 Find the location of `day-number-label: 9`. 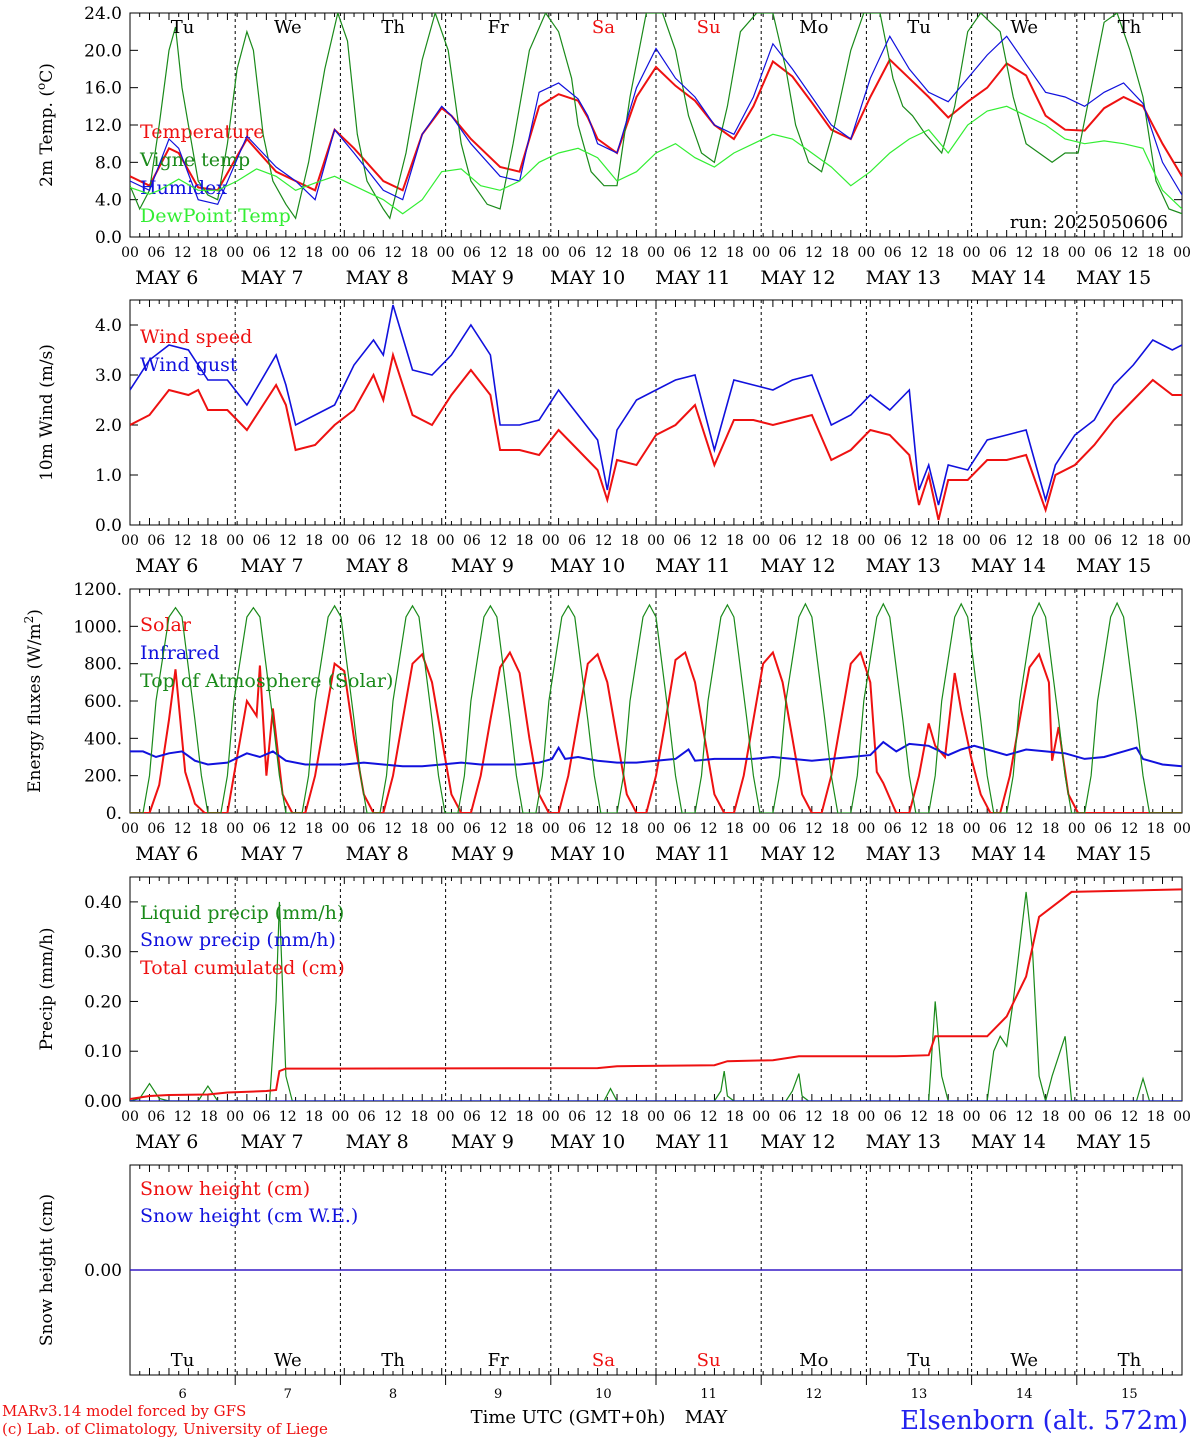

day-number-label: 9 is located at coordinates (498, 1394).